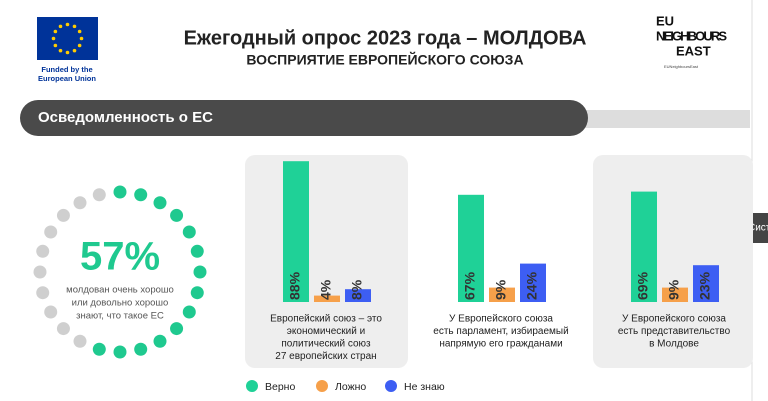 This screenshot has height=401, width=768. What do you see at coordinates (295, 285) in the screenshot?
I see `value-label: 88%` at bounding box center [295, 285].